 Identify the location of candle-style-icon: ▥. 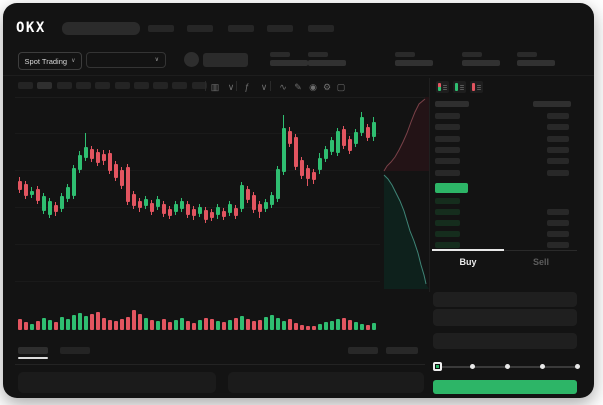
(215, 86).